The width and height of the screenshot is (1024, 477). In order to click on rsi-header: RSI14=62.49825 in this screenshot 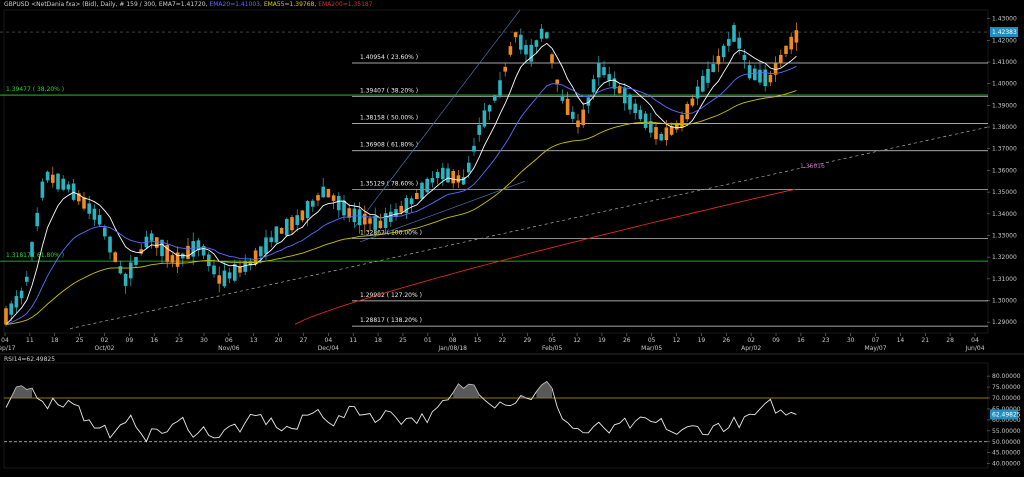, I will do `click(30, 359)`.